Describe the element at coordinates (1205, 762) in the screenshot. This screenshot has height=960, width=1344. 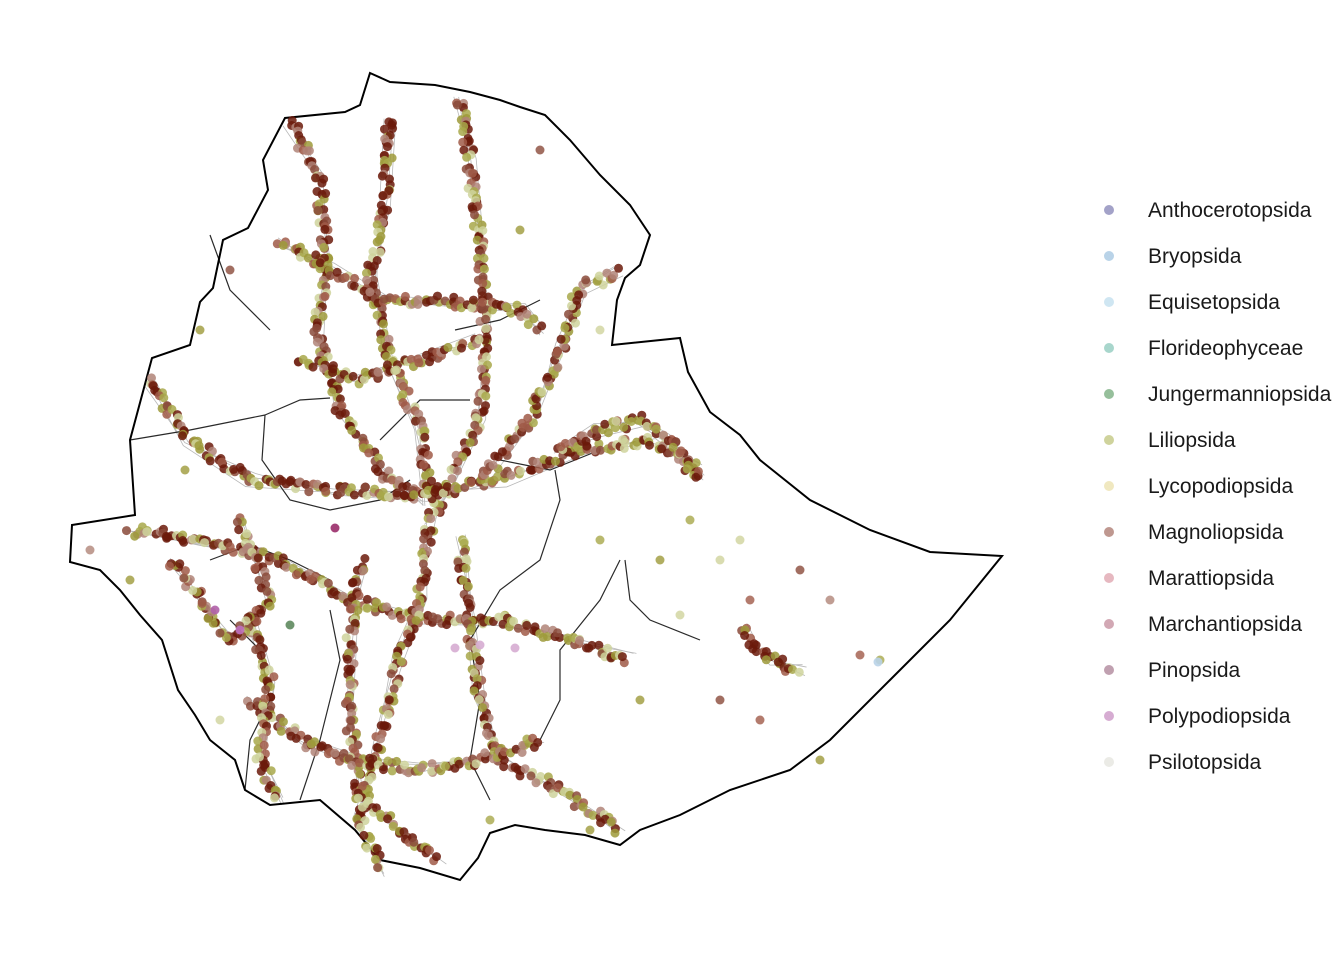
I see `legend-label: Psilotopsida` at that location.